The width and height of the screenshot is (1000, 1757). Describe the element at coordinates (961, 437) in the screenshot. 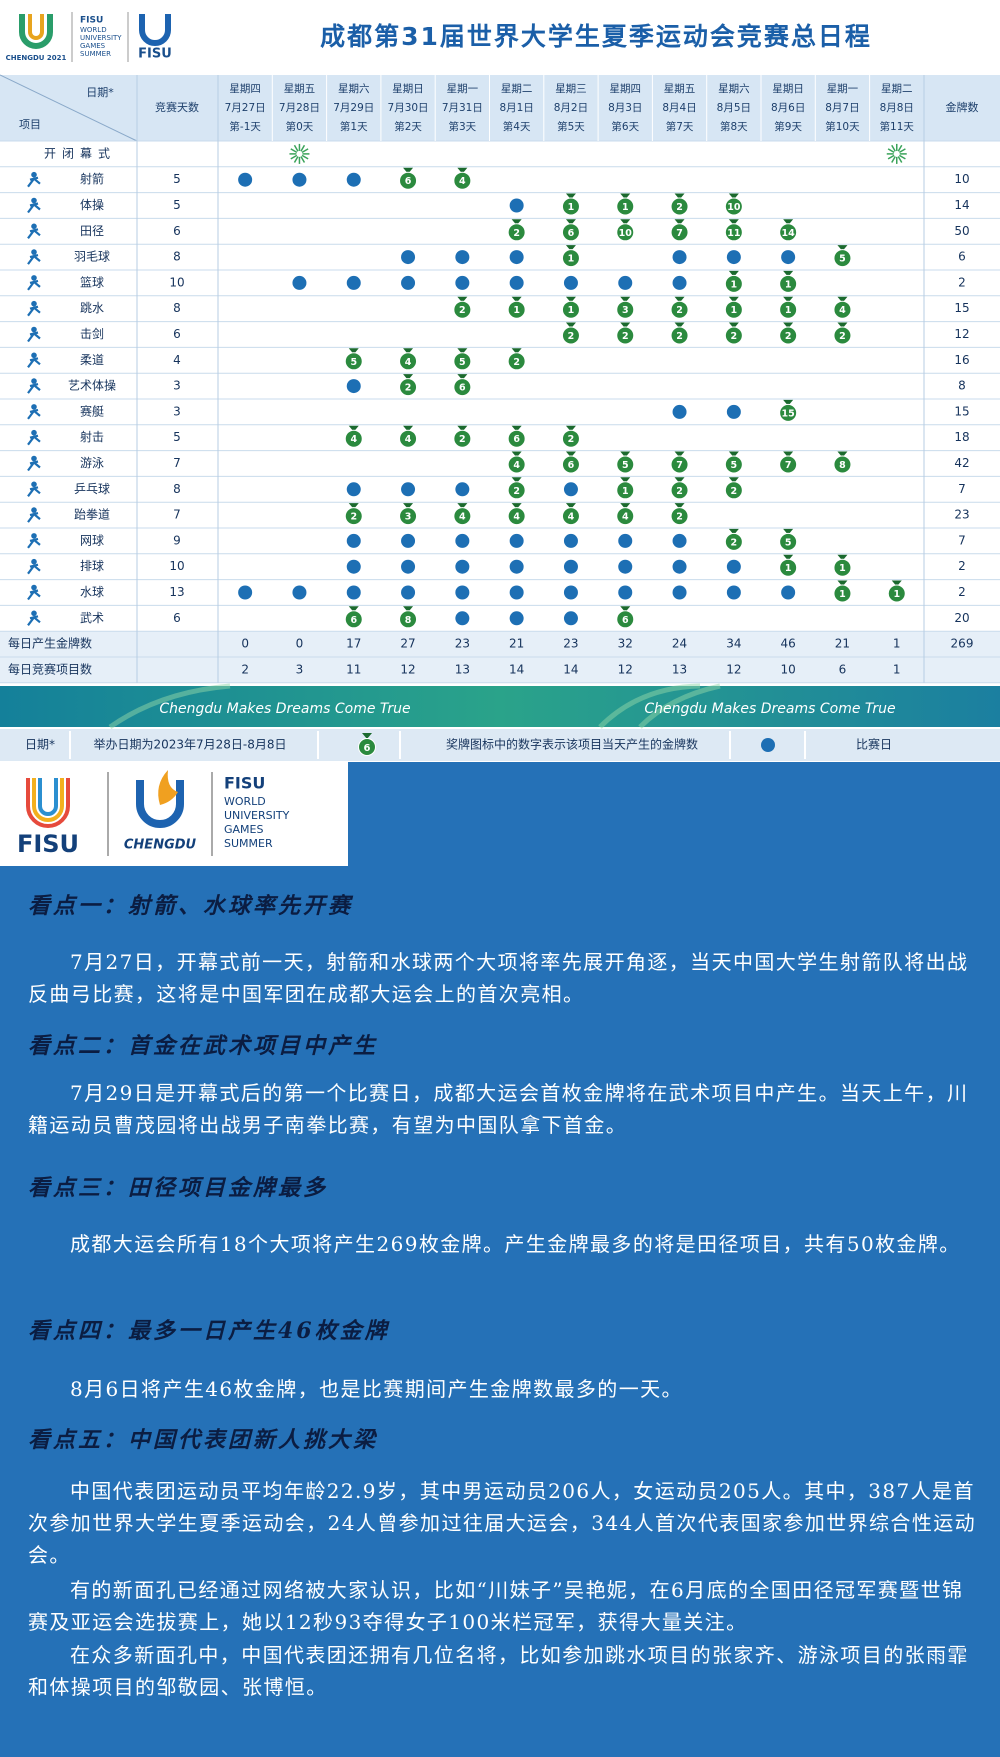

I see `gold-count: 18` at that location.